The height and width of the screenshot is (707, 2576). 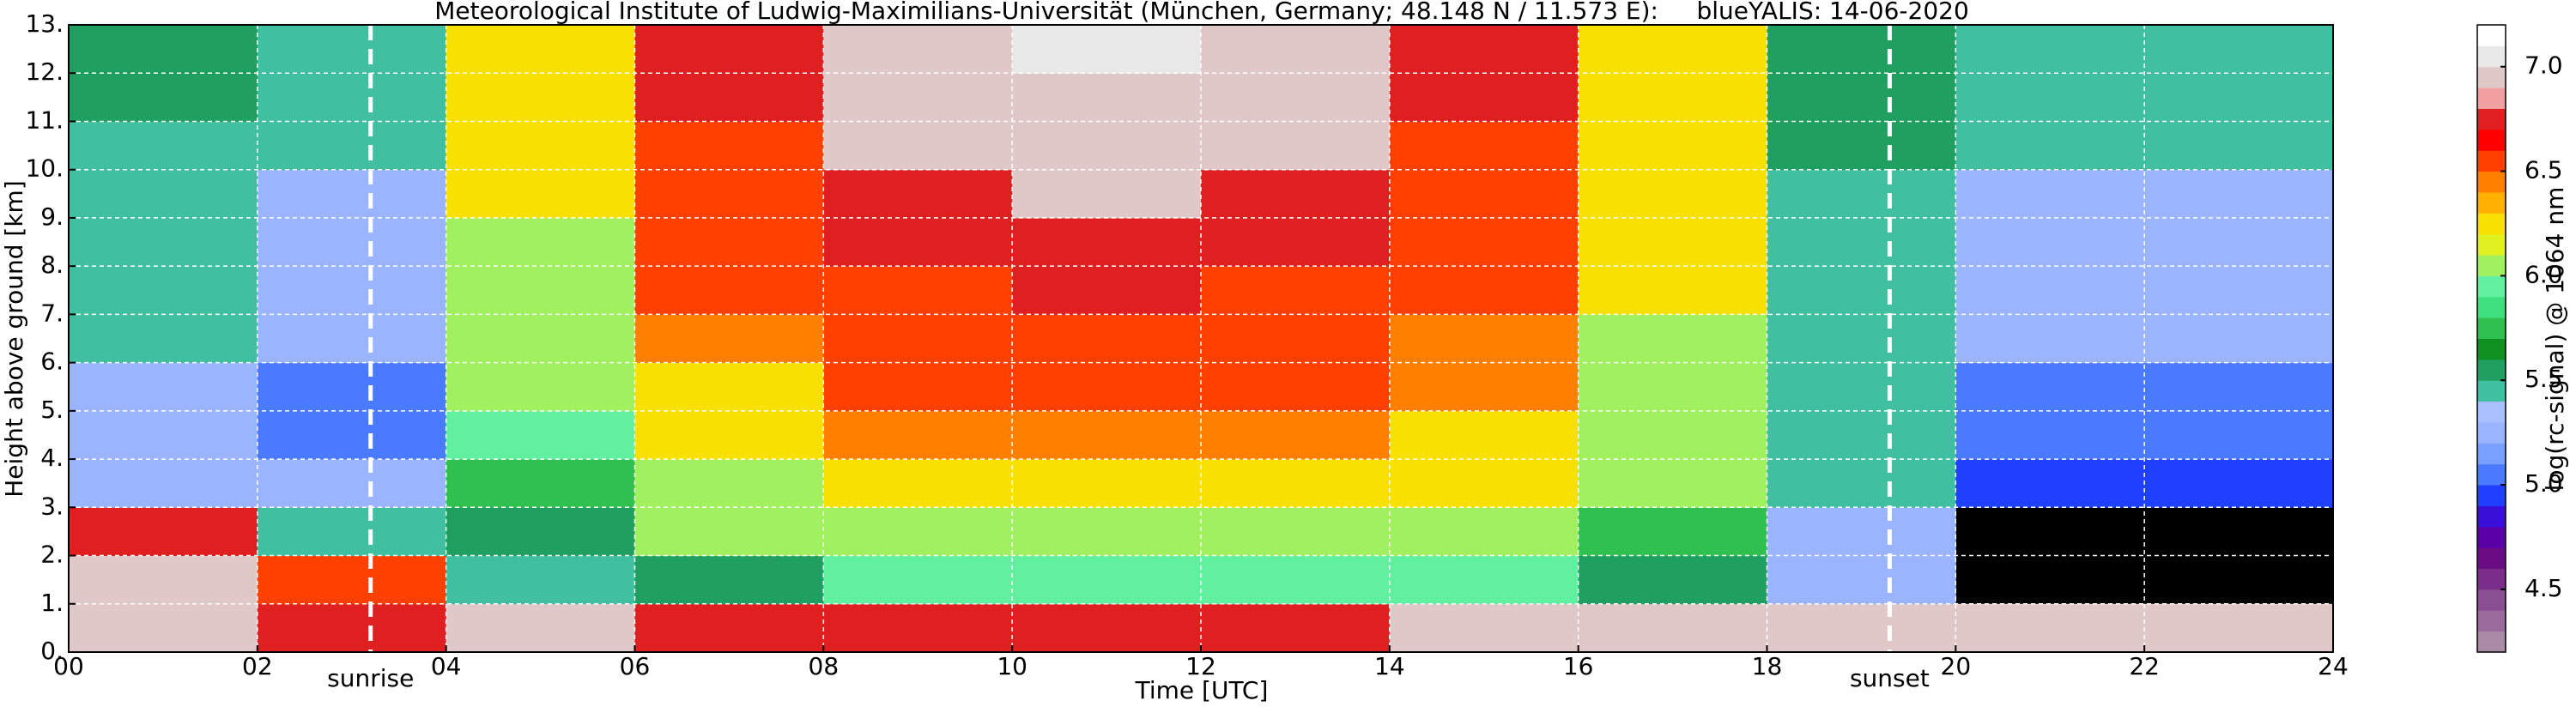 I want to click on x-axis-label: Time [UTC], so click(x=1202, y=690).